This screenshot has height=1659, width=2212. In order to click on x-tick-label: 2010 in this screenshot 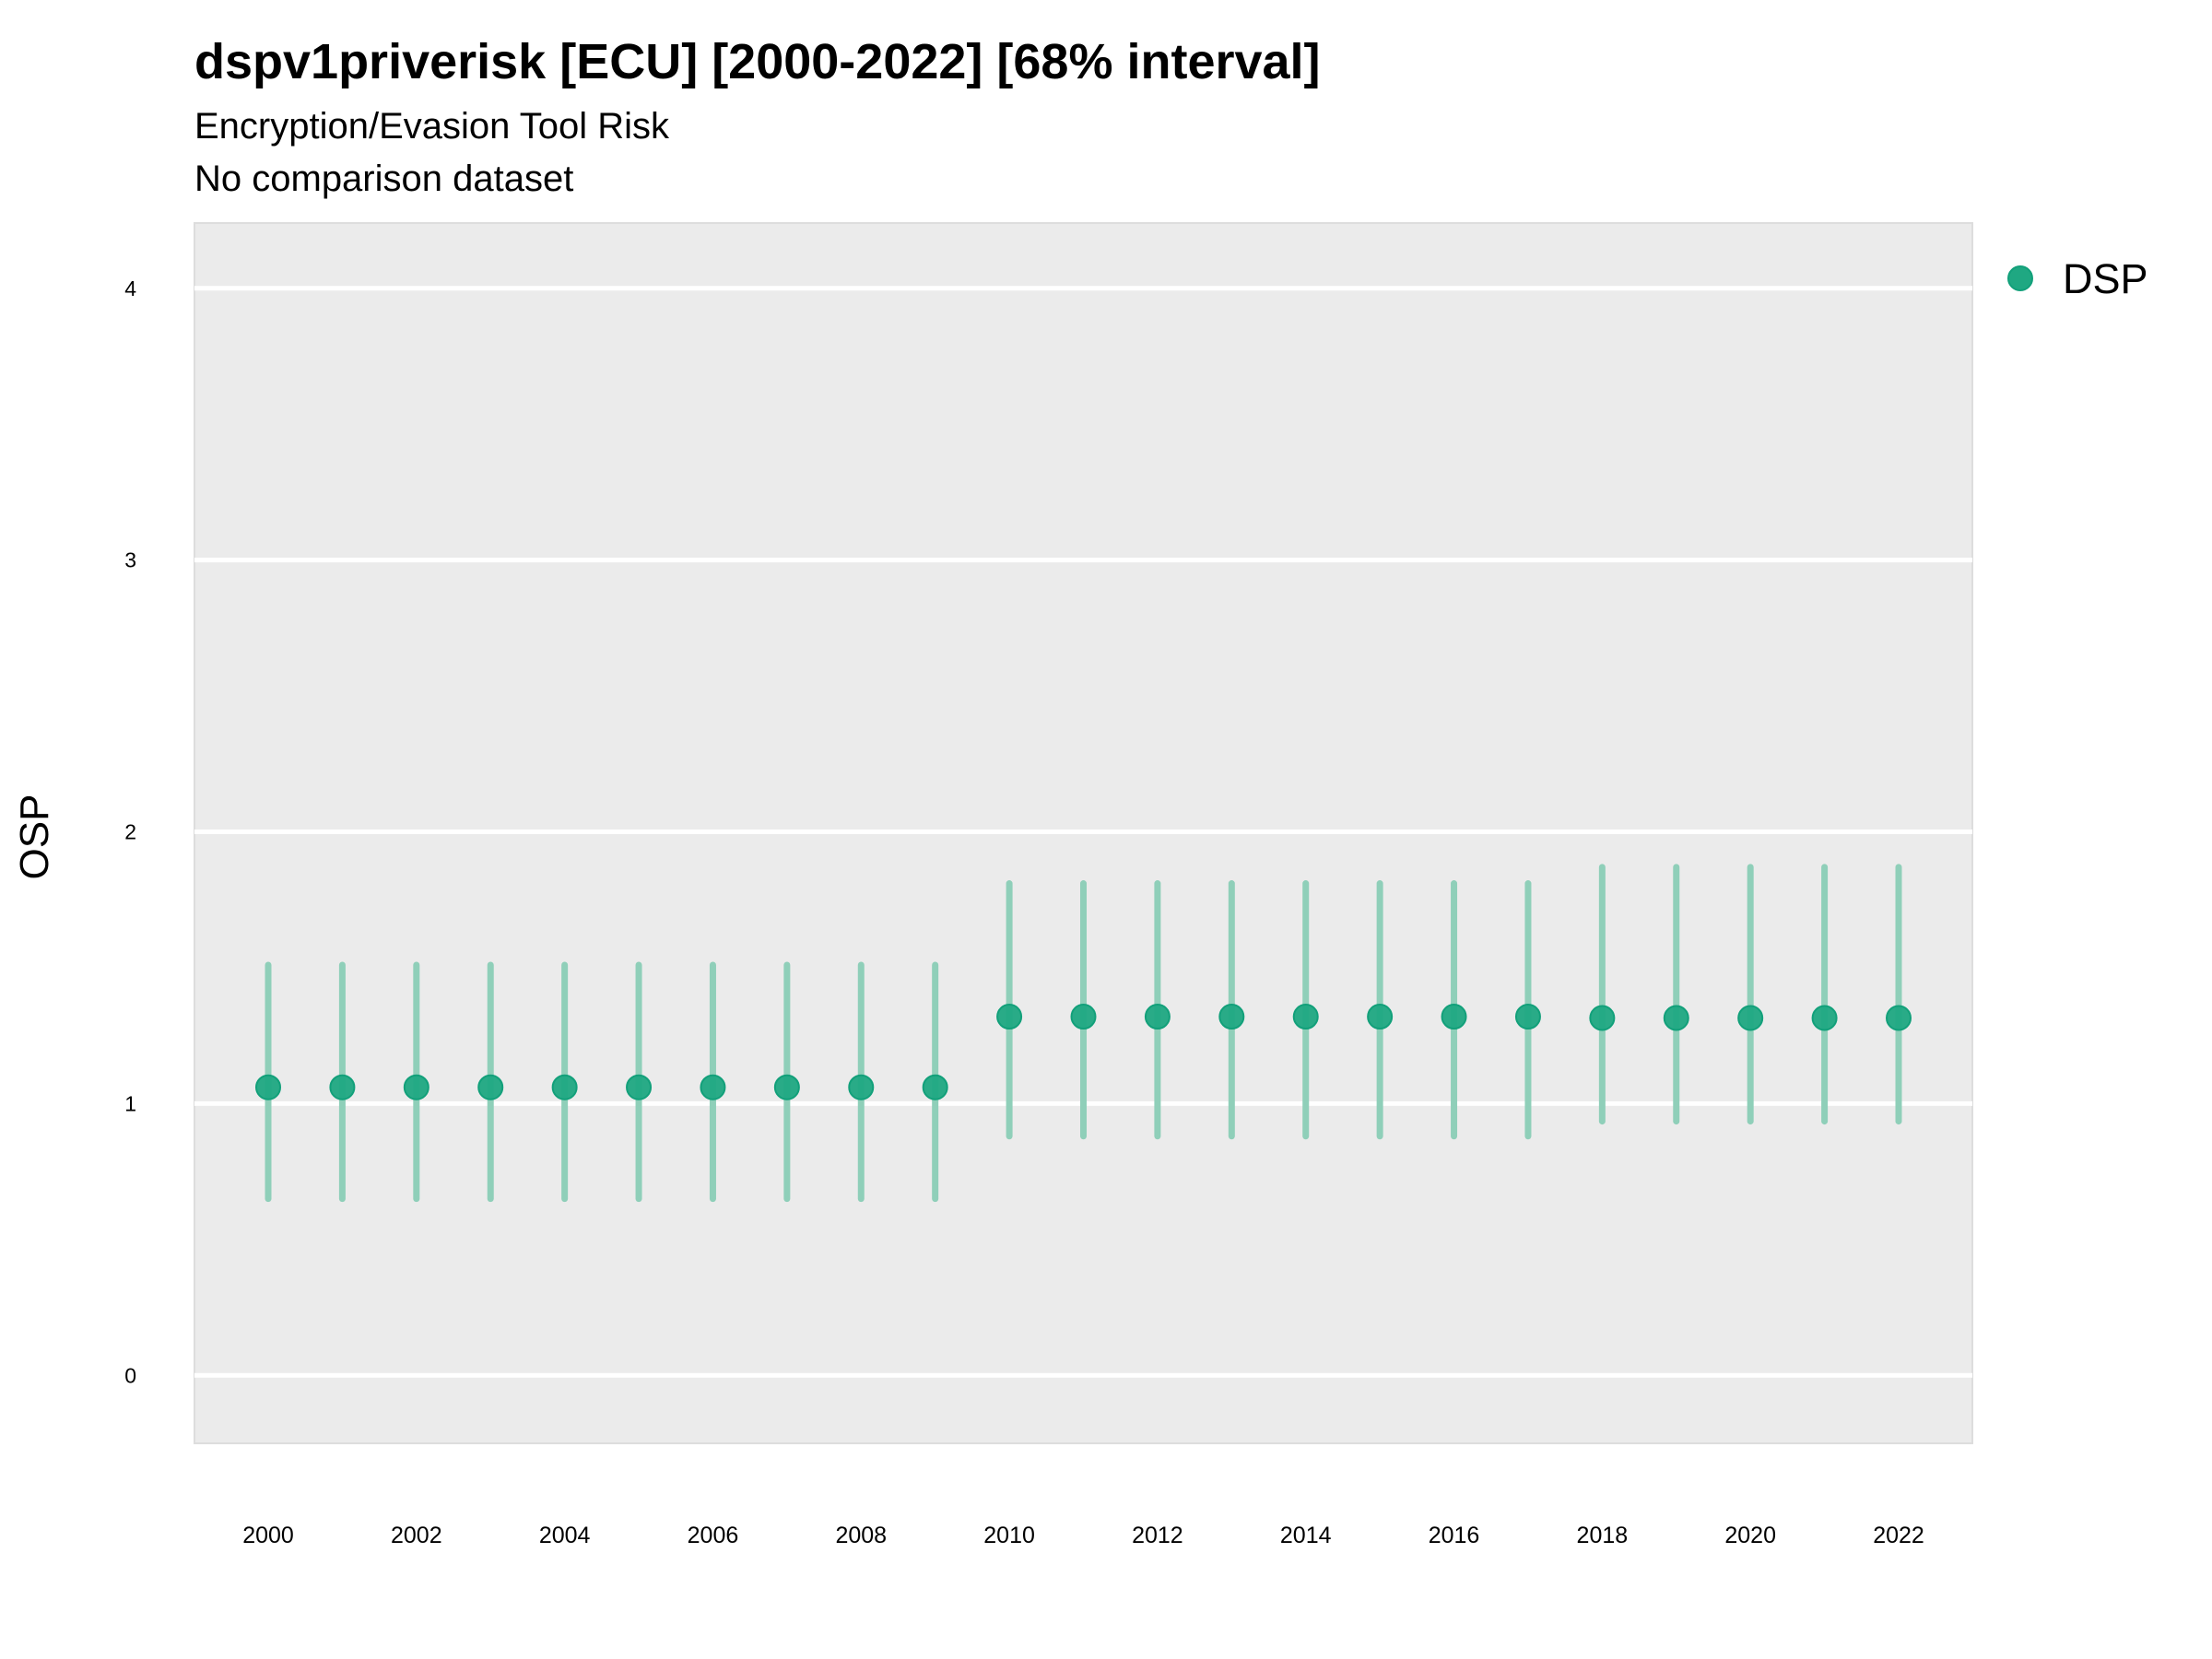, I will do `click(1009, 1535)`.